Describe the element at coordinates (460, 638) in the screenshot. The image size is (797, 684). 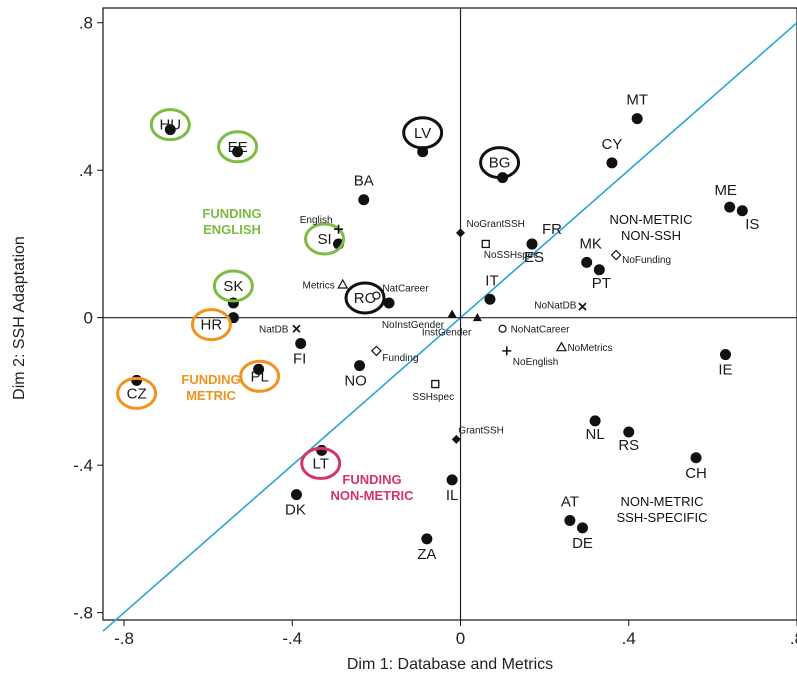
I see `x-tick-label: 0` at that location.